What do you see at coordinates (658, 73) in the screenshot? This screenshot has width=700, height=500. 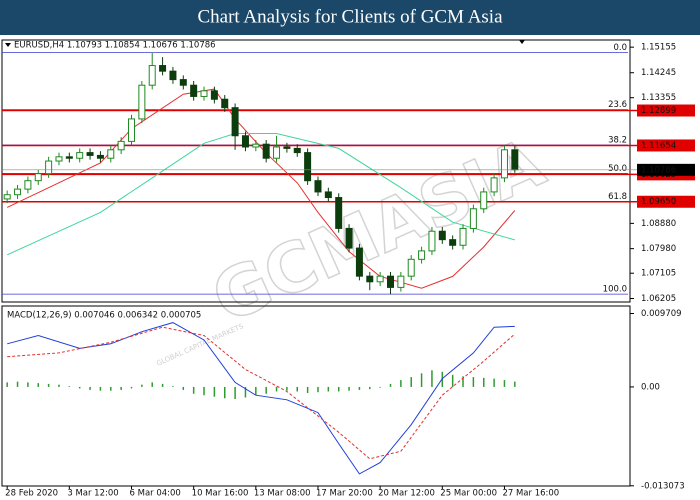 I see `y-tick-label: 1.14245` at bounding box center [658, 73].